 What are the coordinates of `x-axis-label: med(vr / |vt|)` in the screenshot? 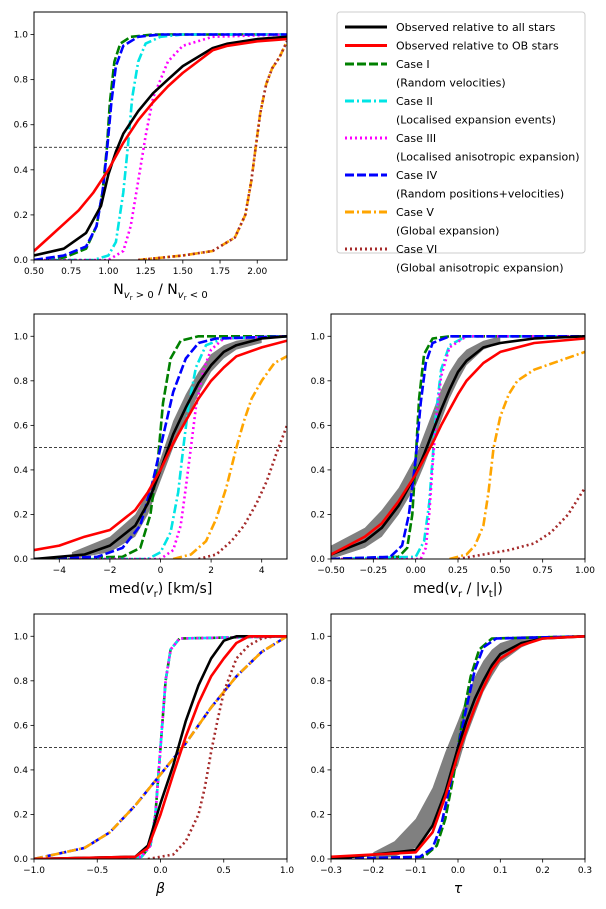 It's located at (458, 590).